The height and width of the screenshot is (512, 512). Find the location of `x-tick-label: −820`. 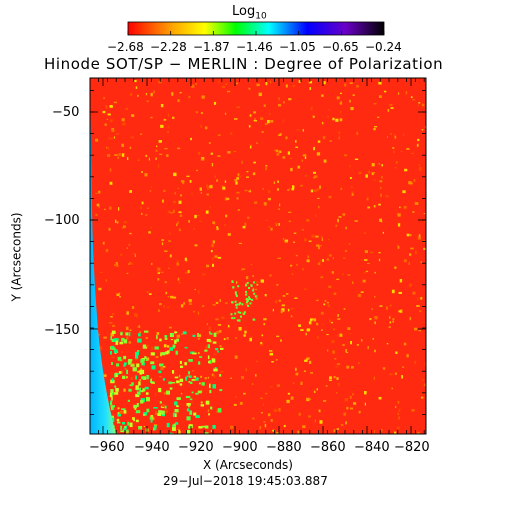

x-tick-label: −820 is located at coordinates (412, 447).